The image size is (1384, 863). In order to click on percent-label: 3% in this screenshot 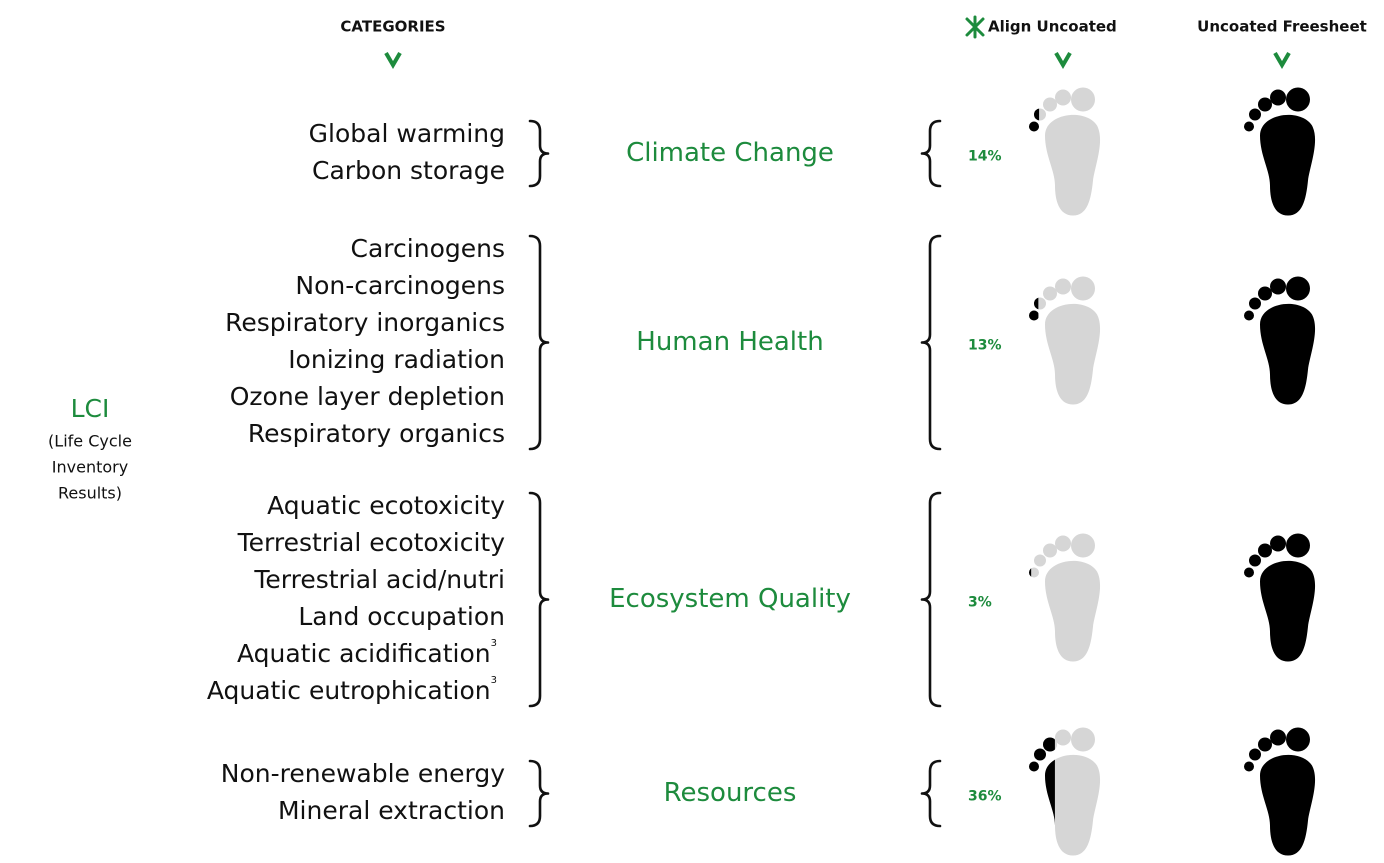, I will do `click(980, 603)`.